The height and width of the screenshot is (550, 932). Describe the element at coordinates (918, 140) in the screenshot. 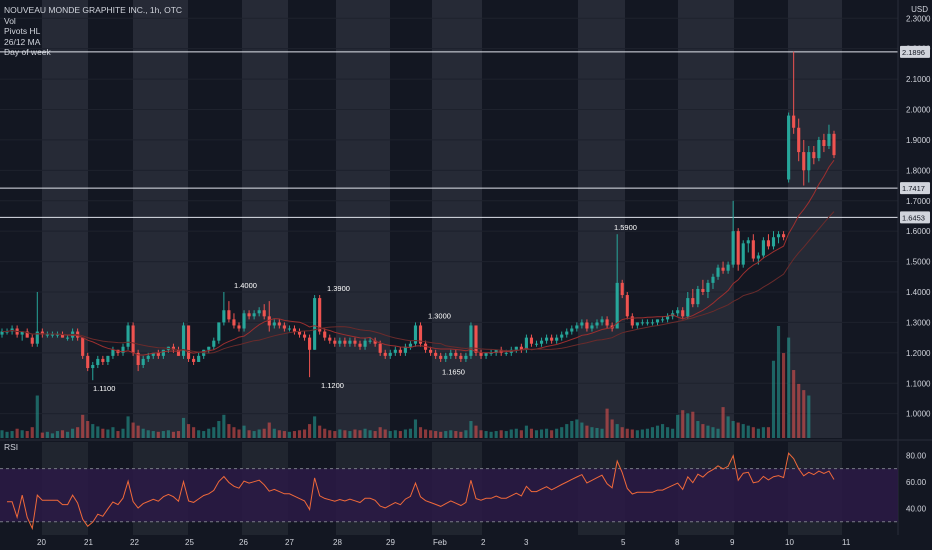

I see `y-tick-label: 1.9000` at that location.